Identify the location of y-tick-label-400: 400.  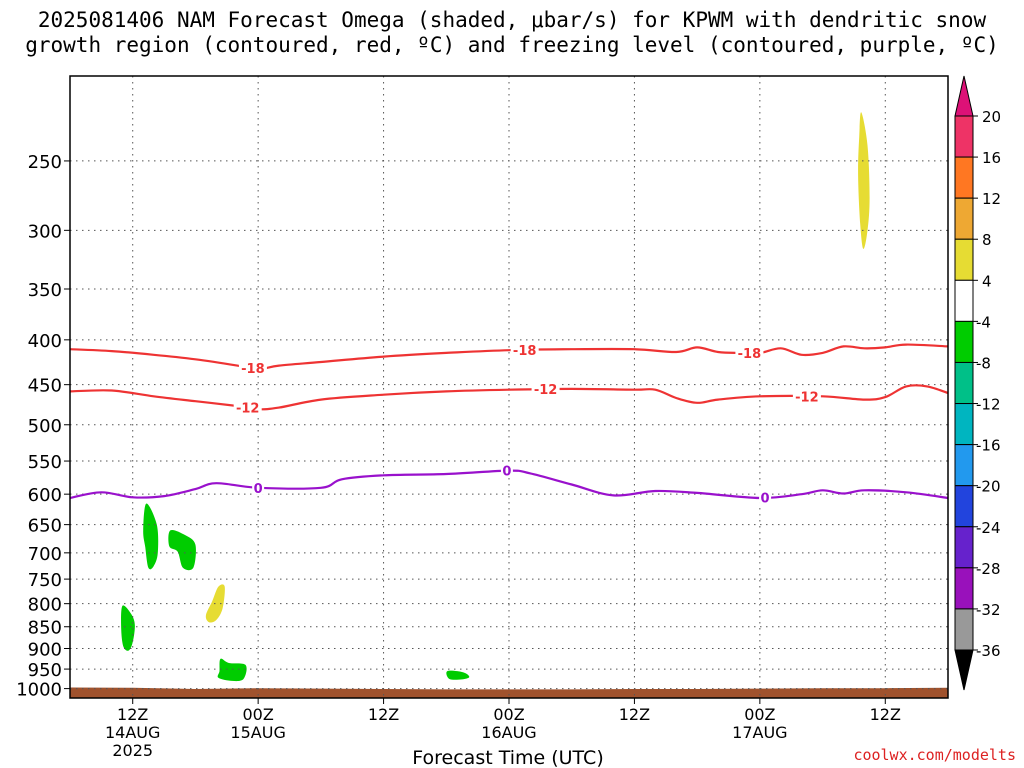
(45, 341).